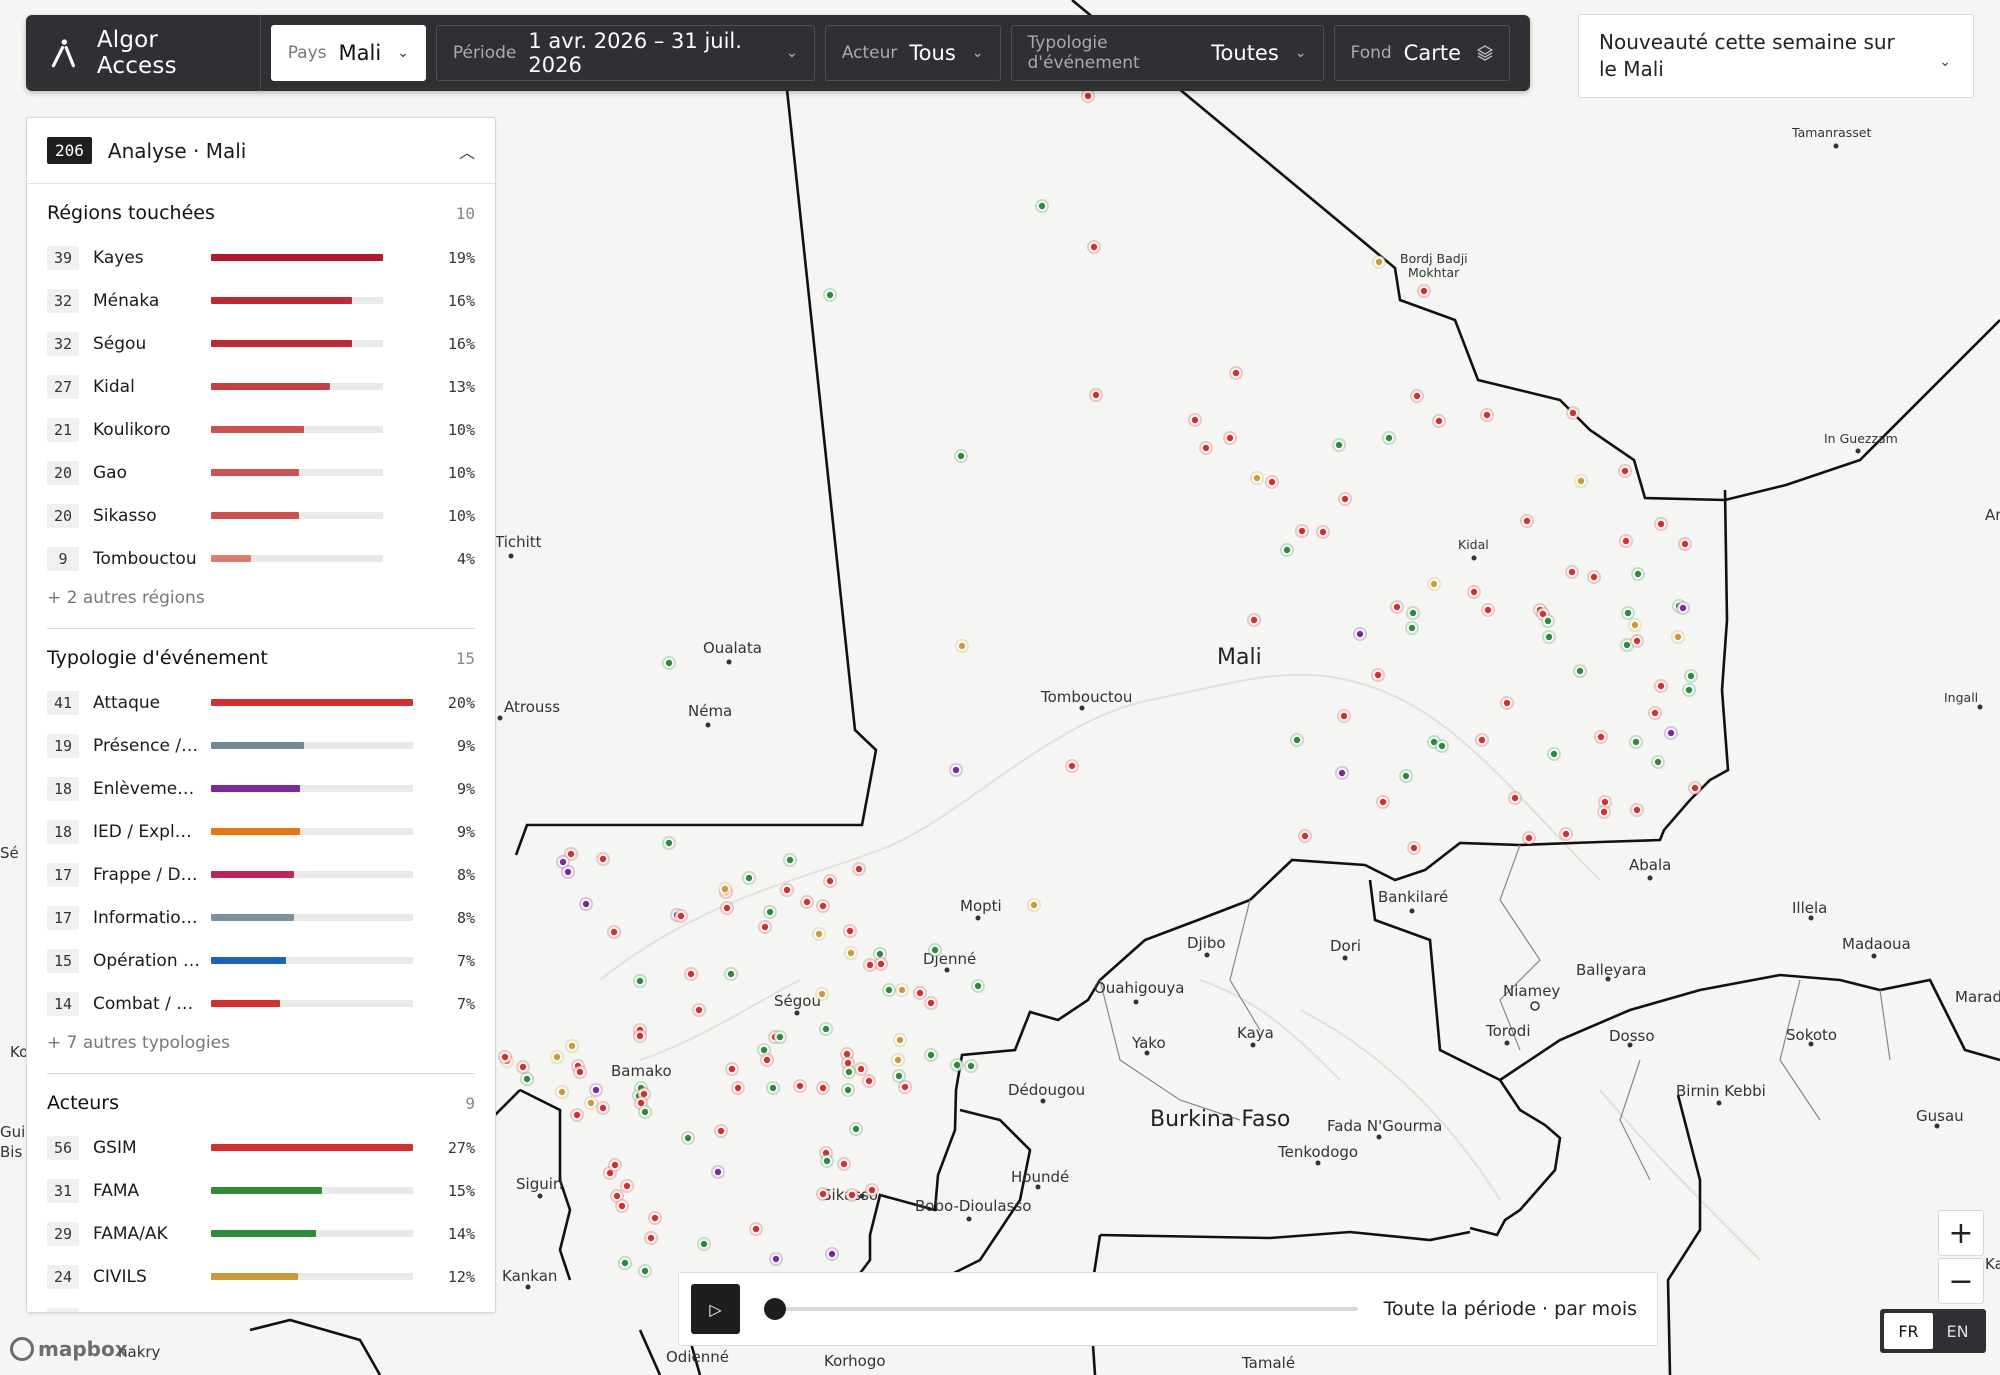 The height and width of the screenshot is (1375, 2000). Describe the element at coordinates (126, 598) in the screenshot. I see `more-regions-link: + 2 autres régions` at that location.